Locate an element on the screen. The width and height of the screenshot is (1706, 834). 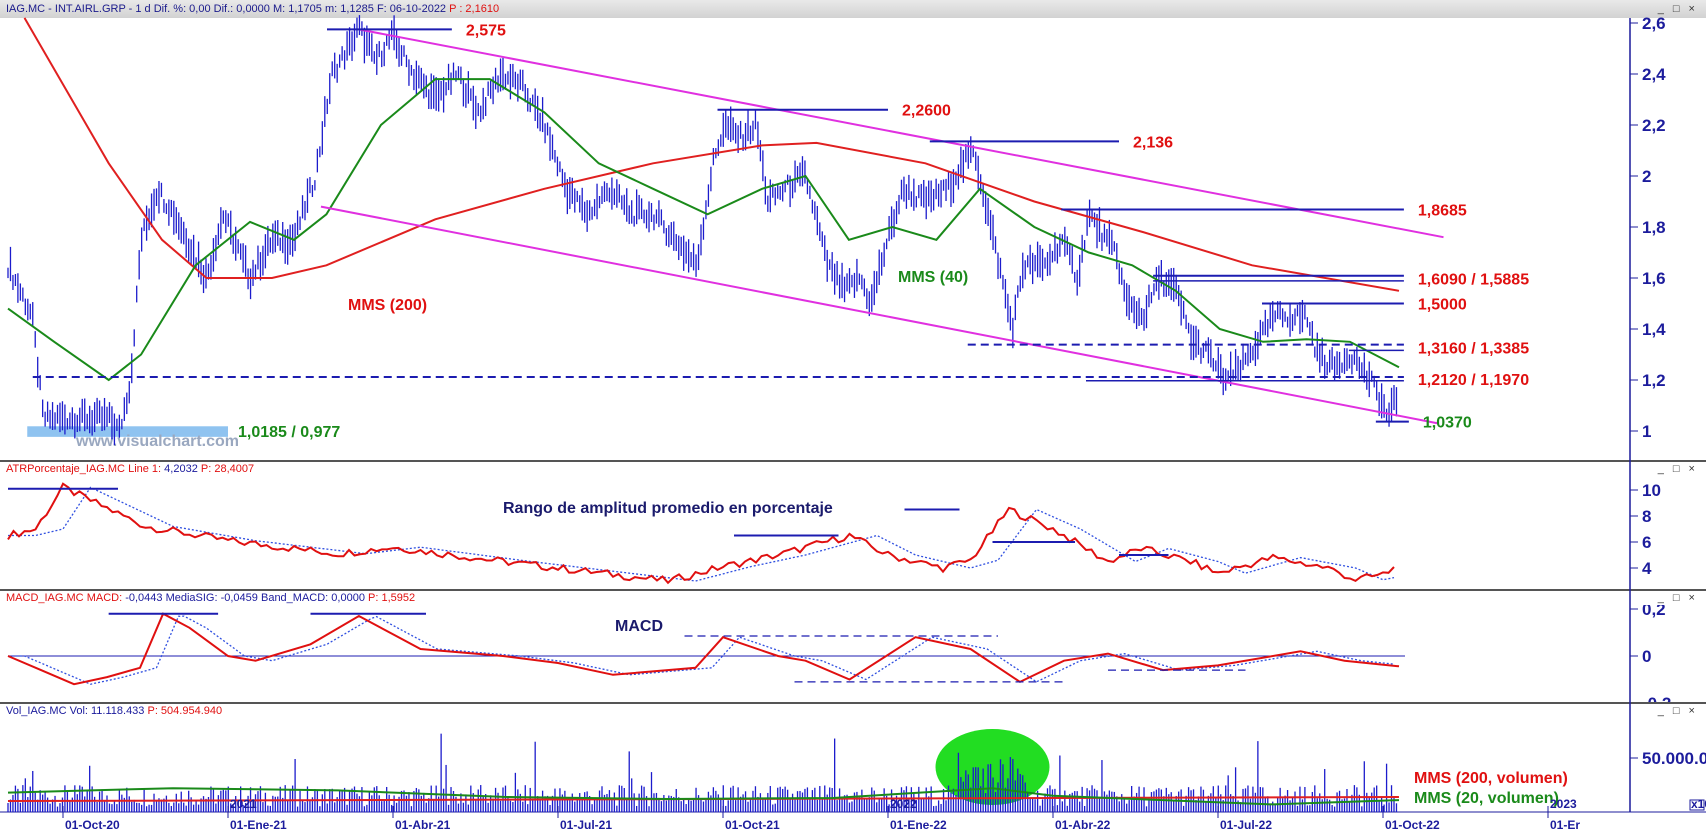
y-tick-label: 2,4 is located at coordinates (1654, 74).